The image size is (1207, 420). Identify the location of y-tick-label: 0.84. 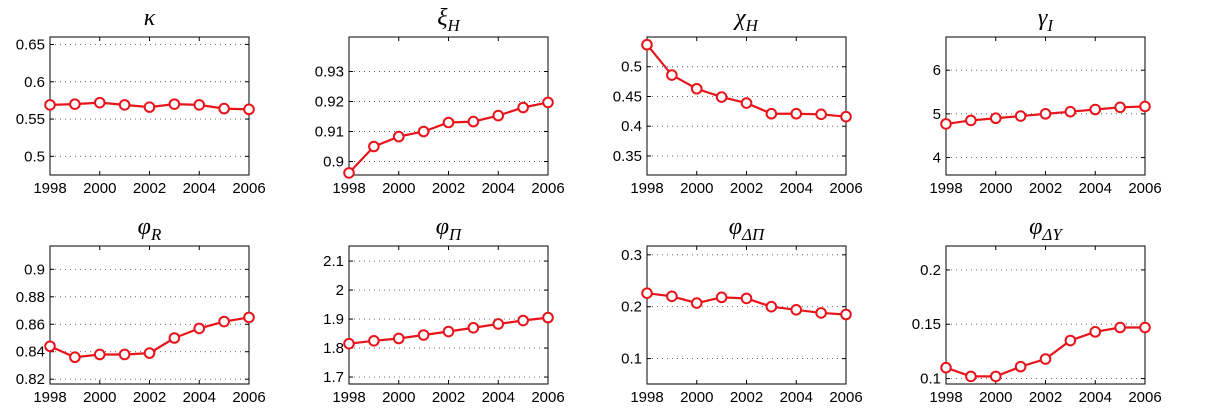
(30, 352).